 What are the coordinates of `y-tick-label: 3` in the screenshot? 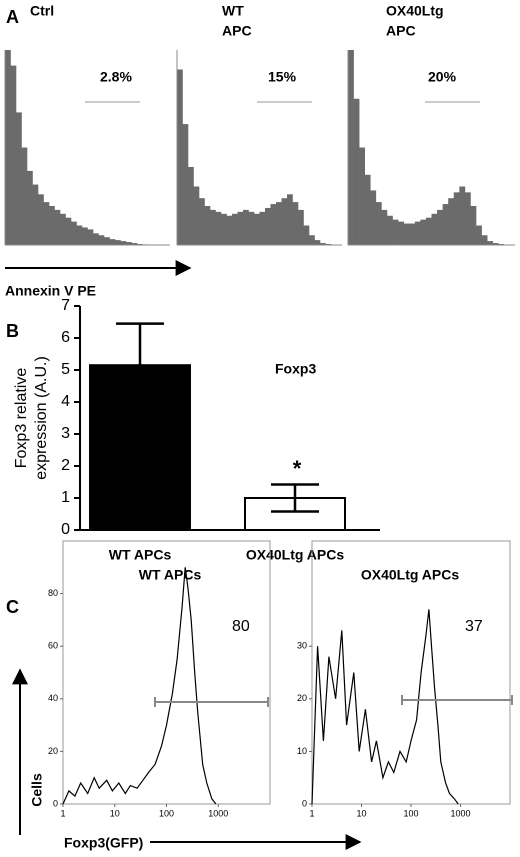 It's located at (65, 433).